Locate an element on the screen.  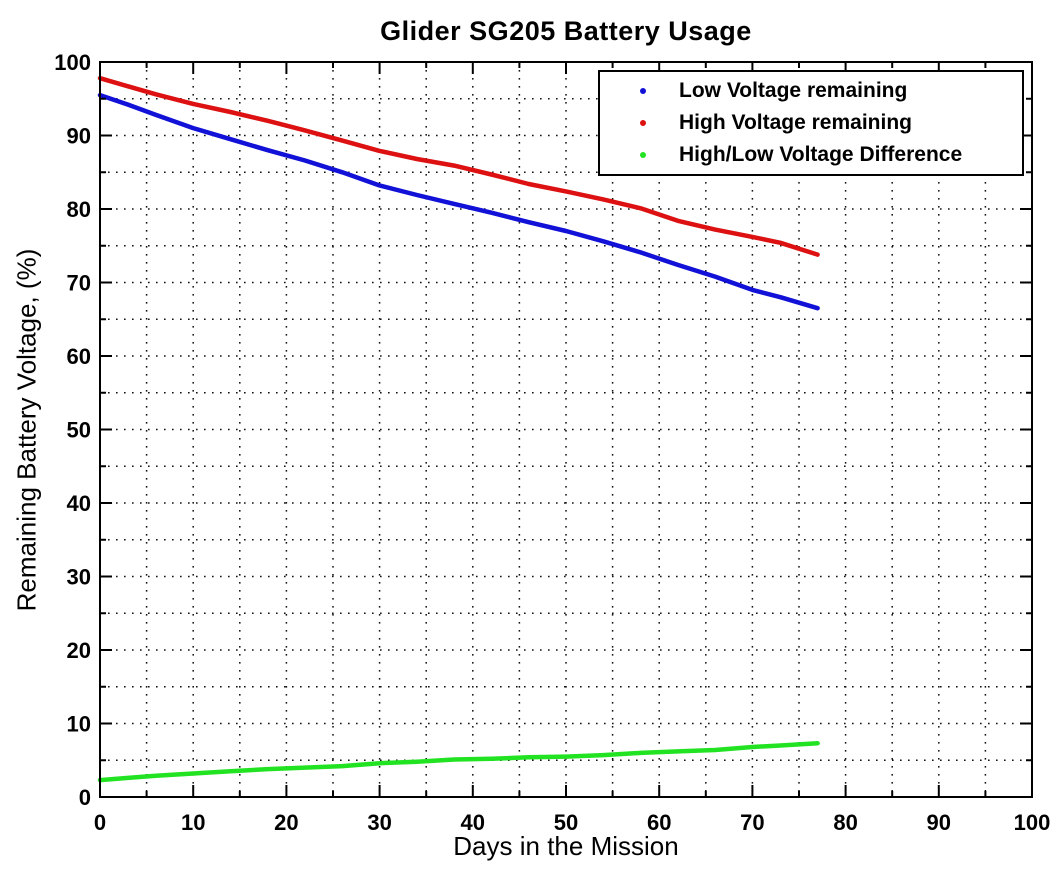
legend-label-difference: High/Low Voltage Difference is located at coordinates (821, 154).